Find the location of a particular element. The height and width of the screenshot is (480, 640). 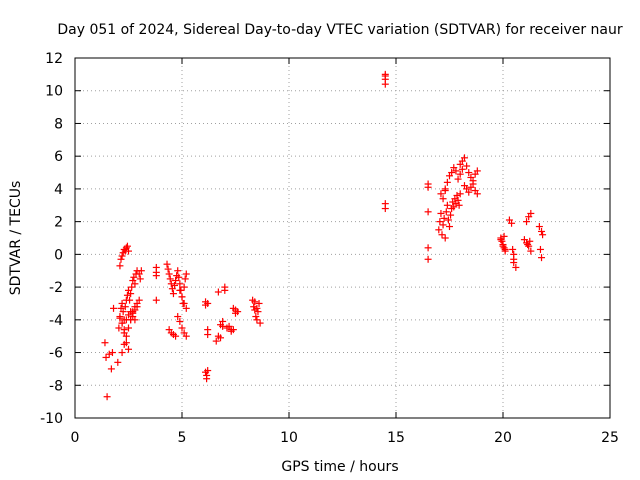

y-tick-label: 4 is located at coordinates (58, 190).